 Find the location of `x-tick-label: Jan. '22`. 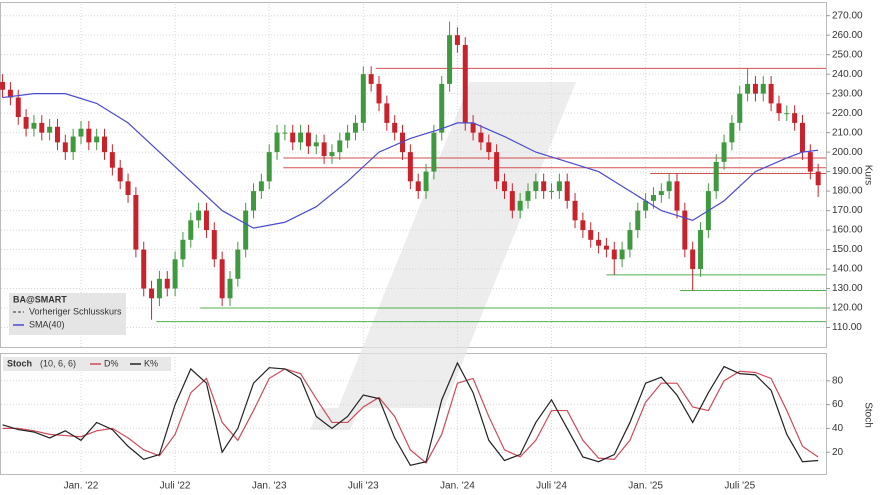

x-tick-label: Jan. '22 is located at coordinates (81, 486).